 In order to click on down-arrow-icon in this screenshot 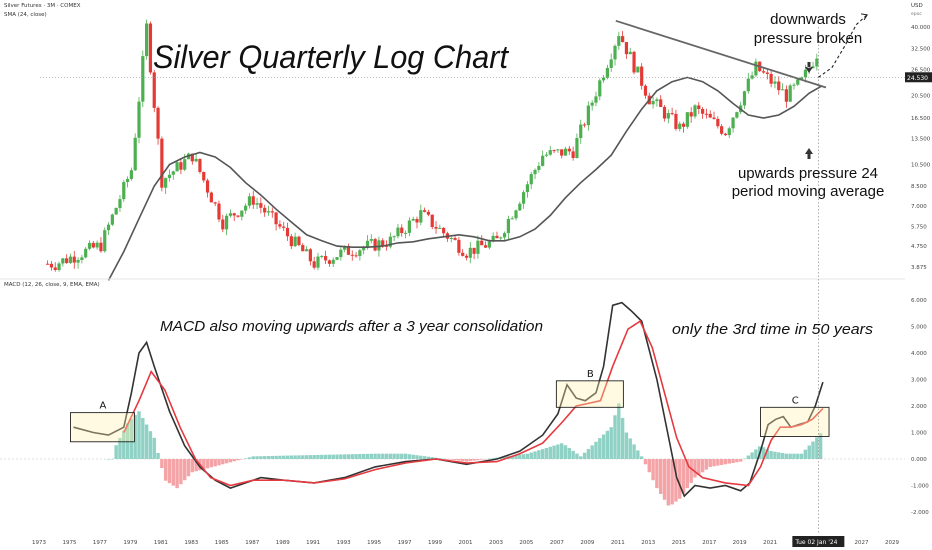, I will do `click(809, 67)`.